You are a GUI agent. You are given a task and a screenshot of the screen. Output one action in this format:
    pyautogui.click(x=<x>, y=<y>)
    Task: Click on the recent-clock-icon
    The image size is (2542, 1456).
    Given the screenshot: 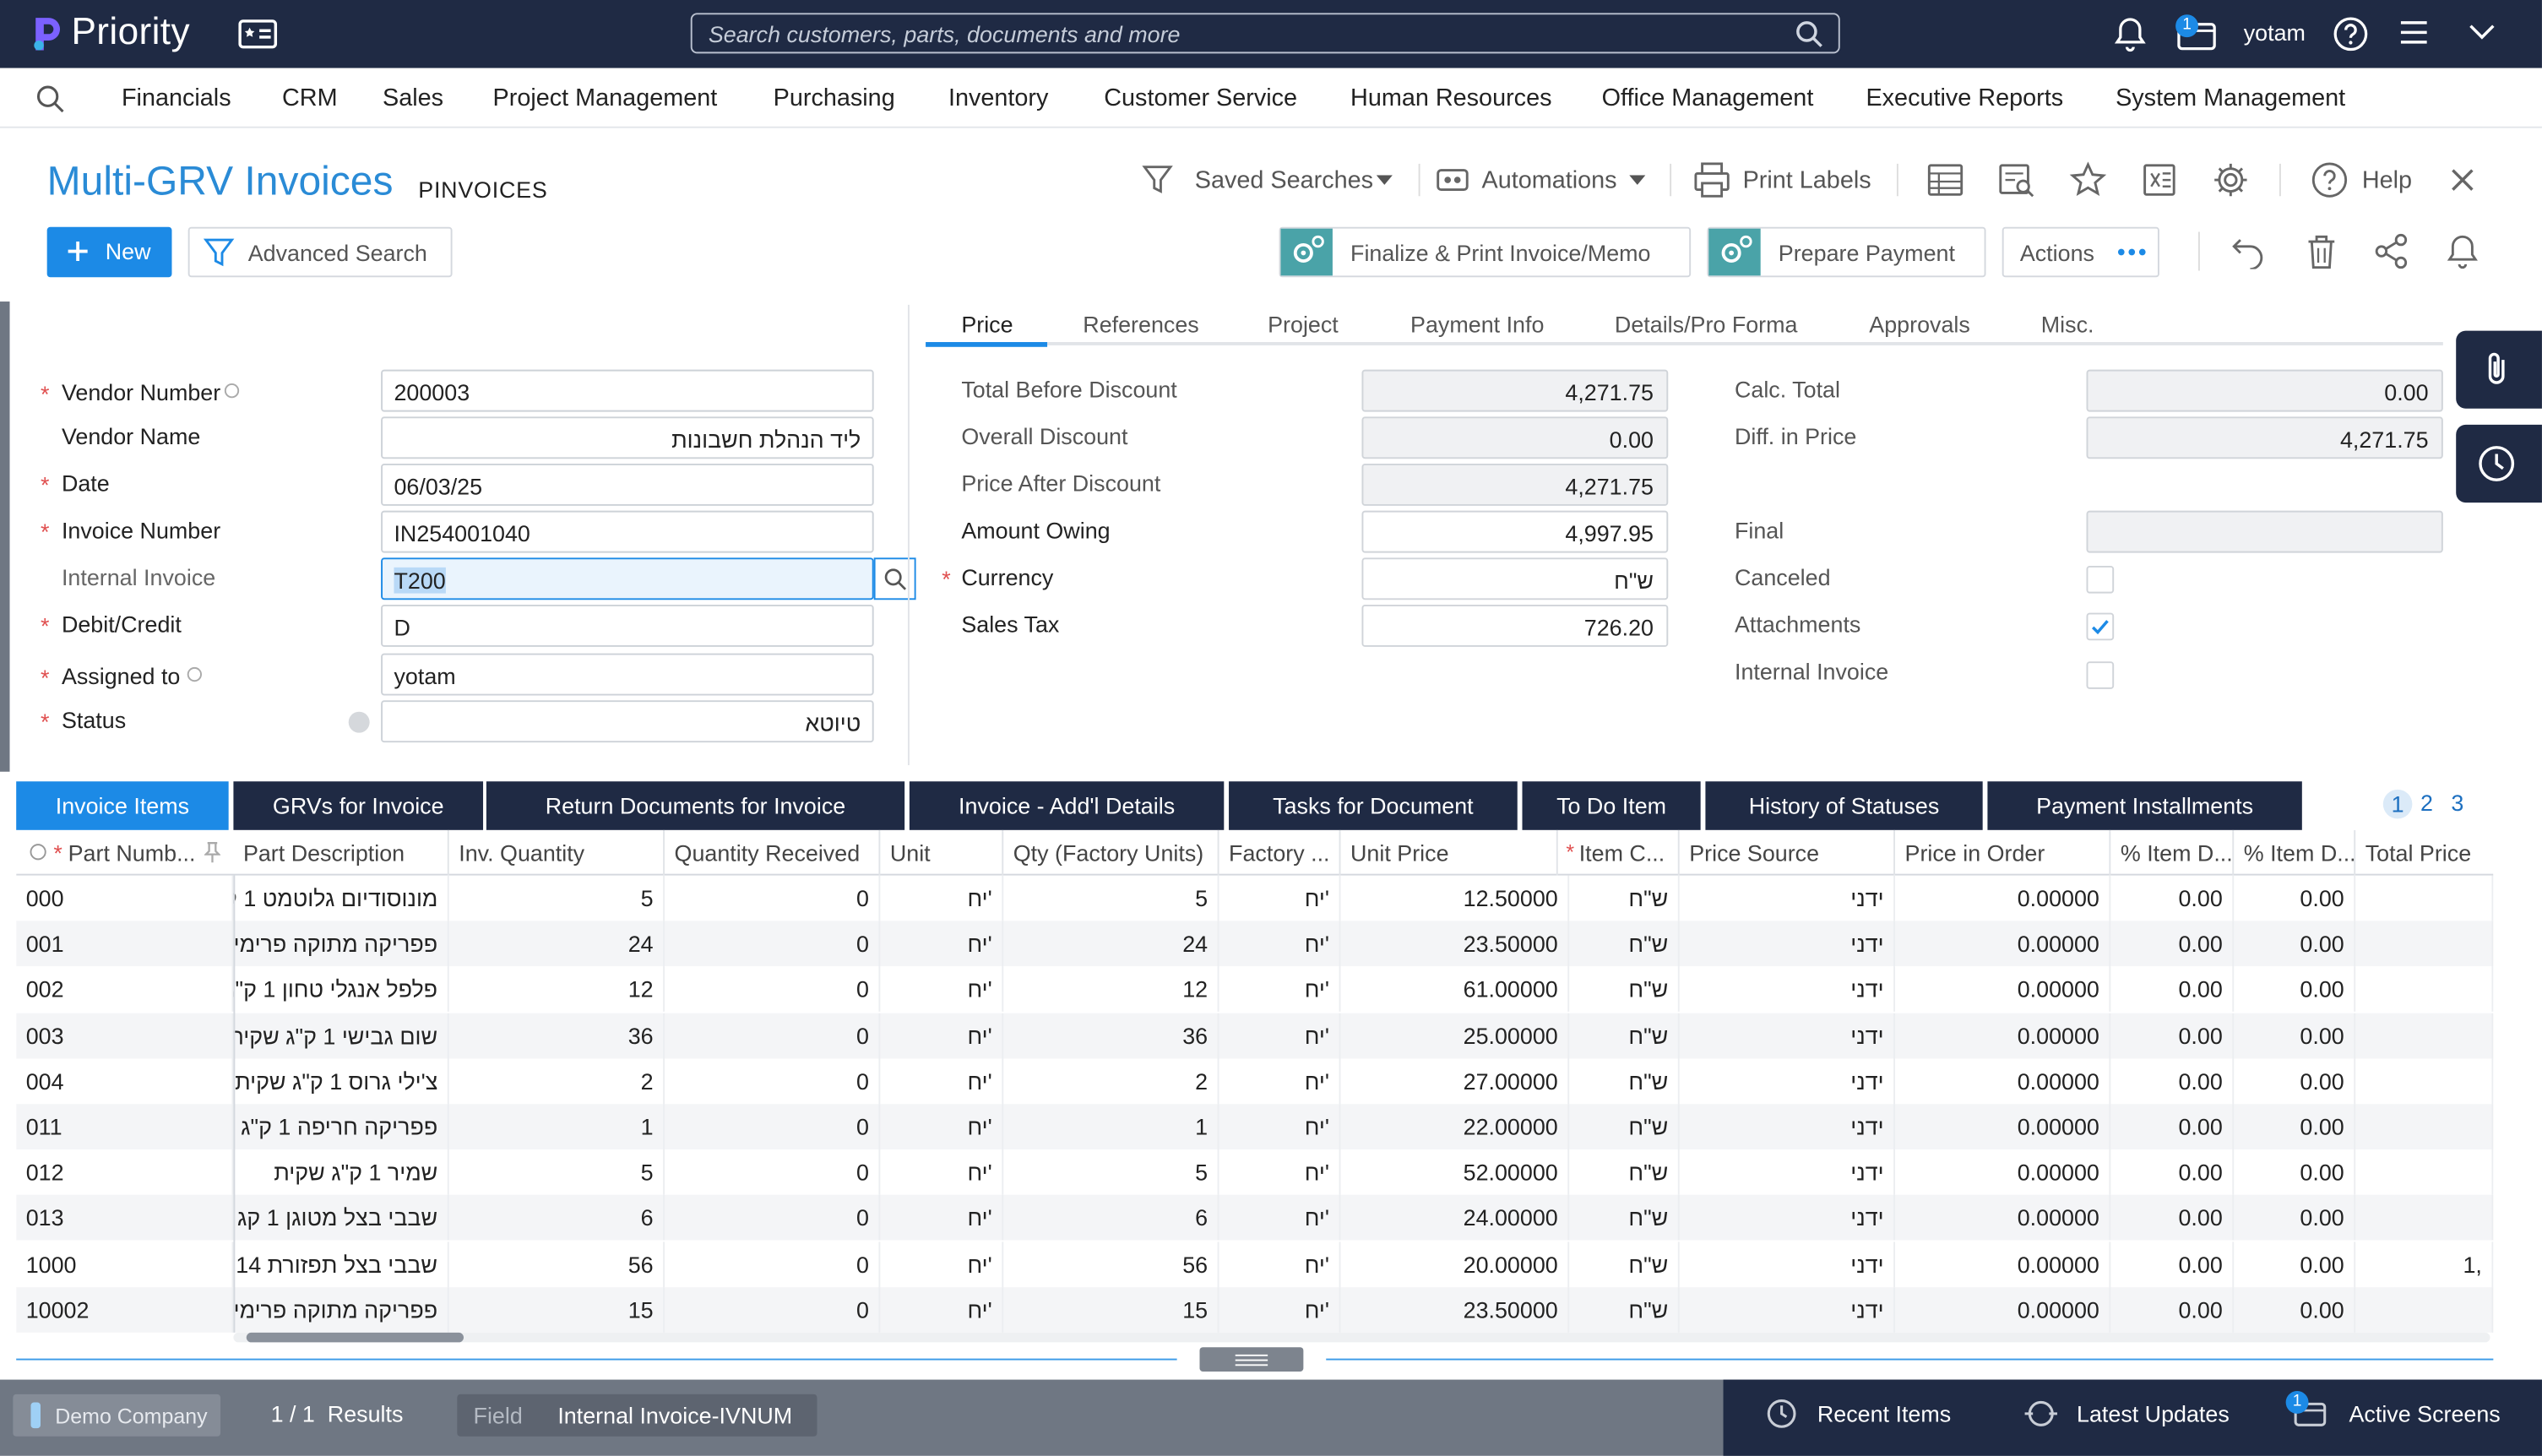 What is the action you would take?
    pyautogui.click(x=1781, y=1414)
    